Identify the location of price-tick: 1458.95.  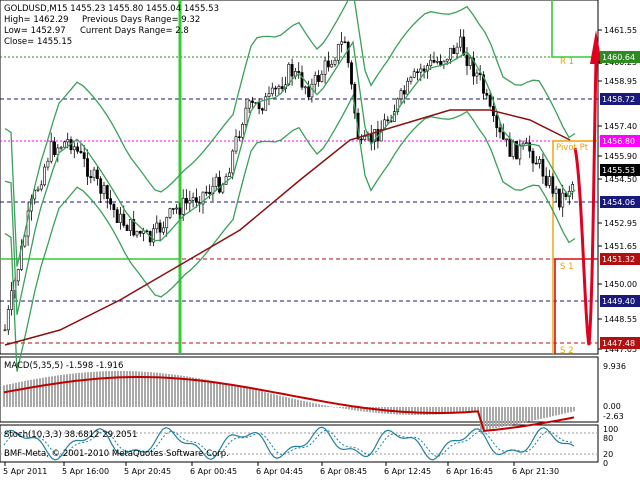
(620, 81).